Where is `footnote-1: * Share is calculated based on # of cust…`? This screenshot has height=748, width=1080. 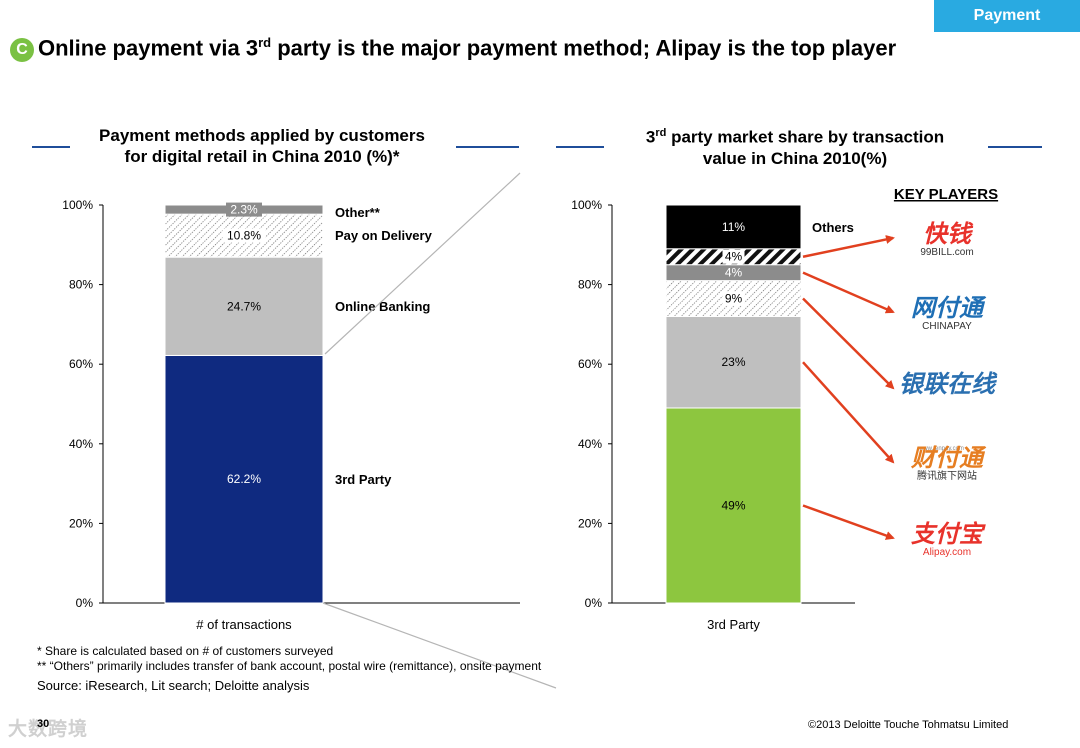 footnote-1: * Share is calculated based on # of cust… is located at coordinates (185, 651).